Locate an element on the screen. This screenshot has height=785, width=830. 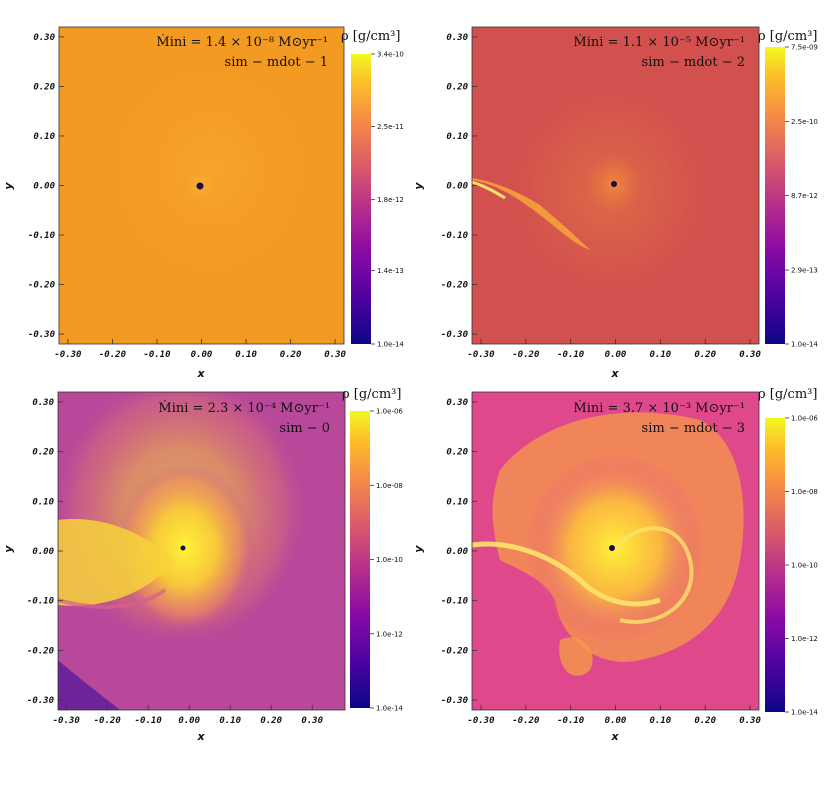
colorbar-tick-label: 7.5e-09 is located at coordinates (804, 48).